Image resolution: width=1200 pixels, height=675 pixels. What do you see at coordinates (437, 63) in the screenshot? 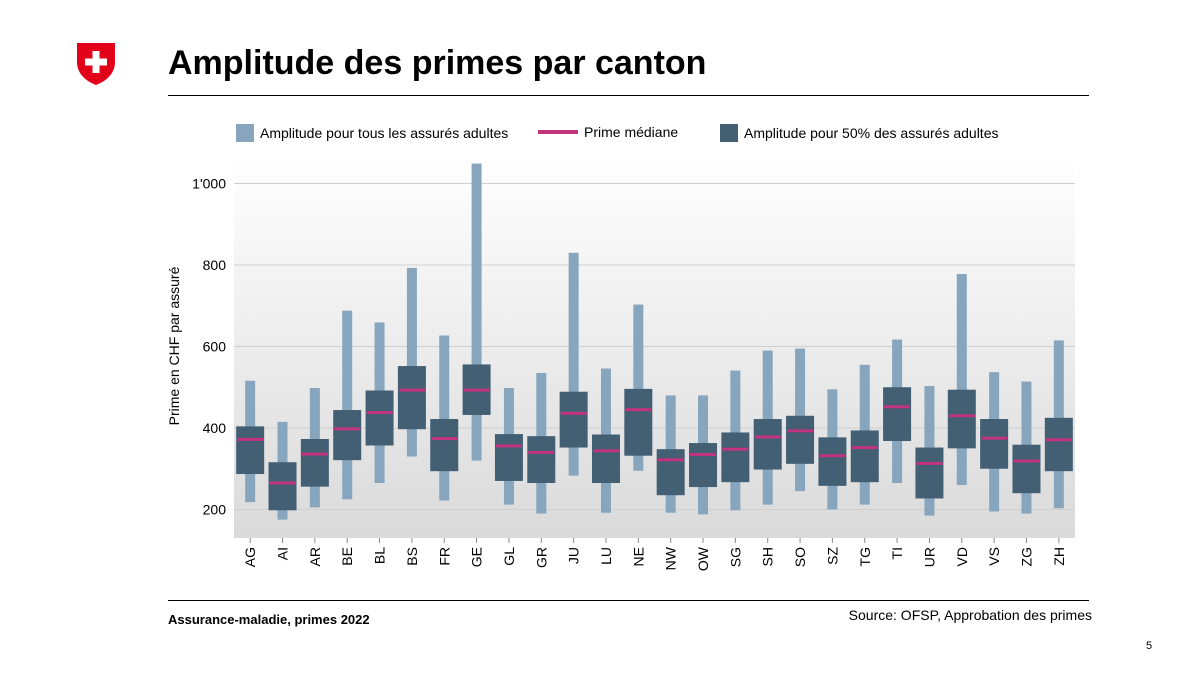
I see `page-title: Amplitude des primes par canton` at bounding box center [437, 63].